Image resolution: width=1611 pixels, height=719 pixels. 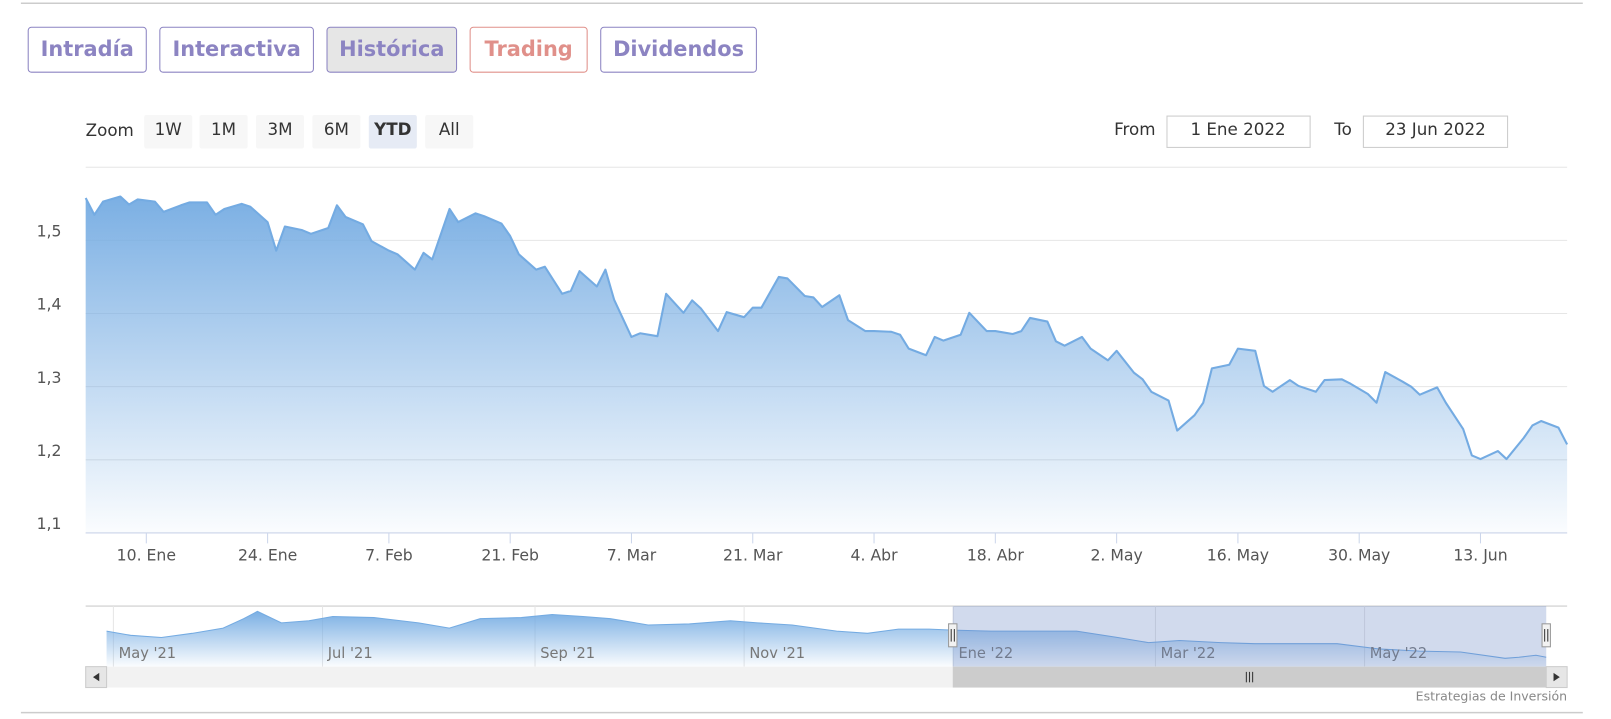 I want to click on x-tick-label: 13. Jun, so click(x=1480, y=554).